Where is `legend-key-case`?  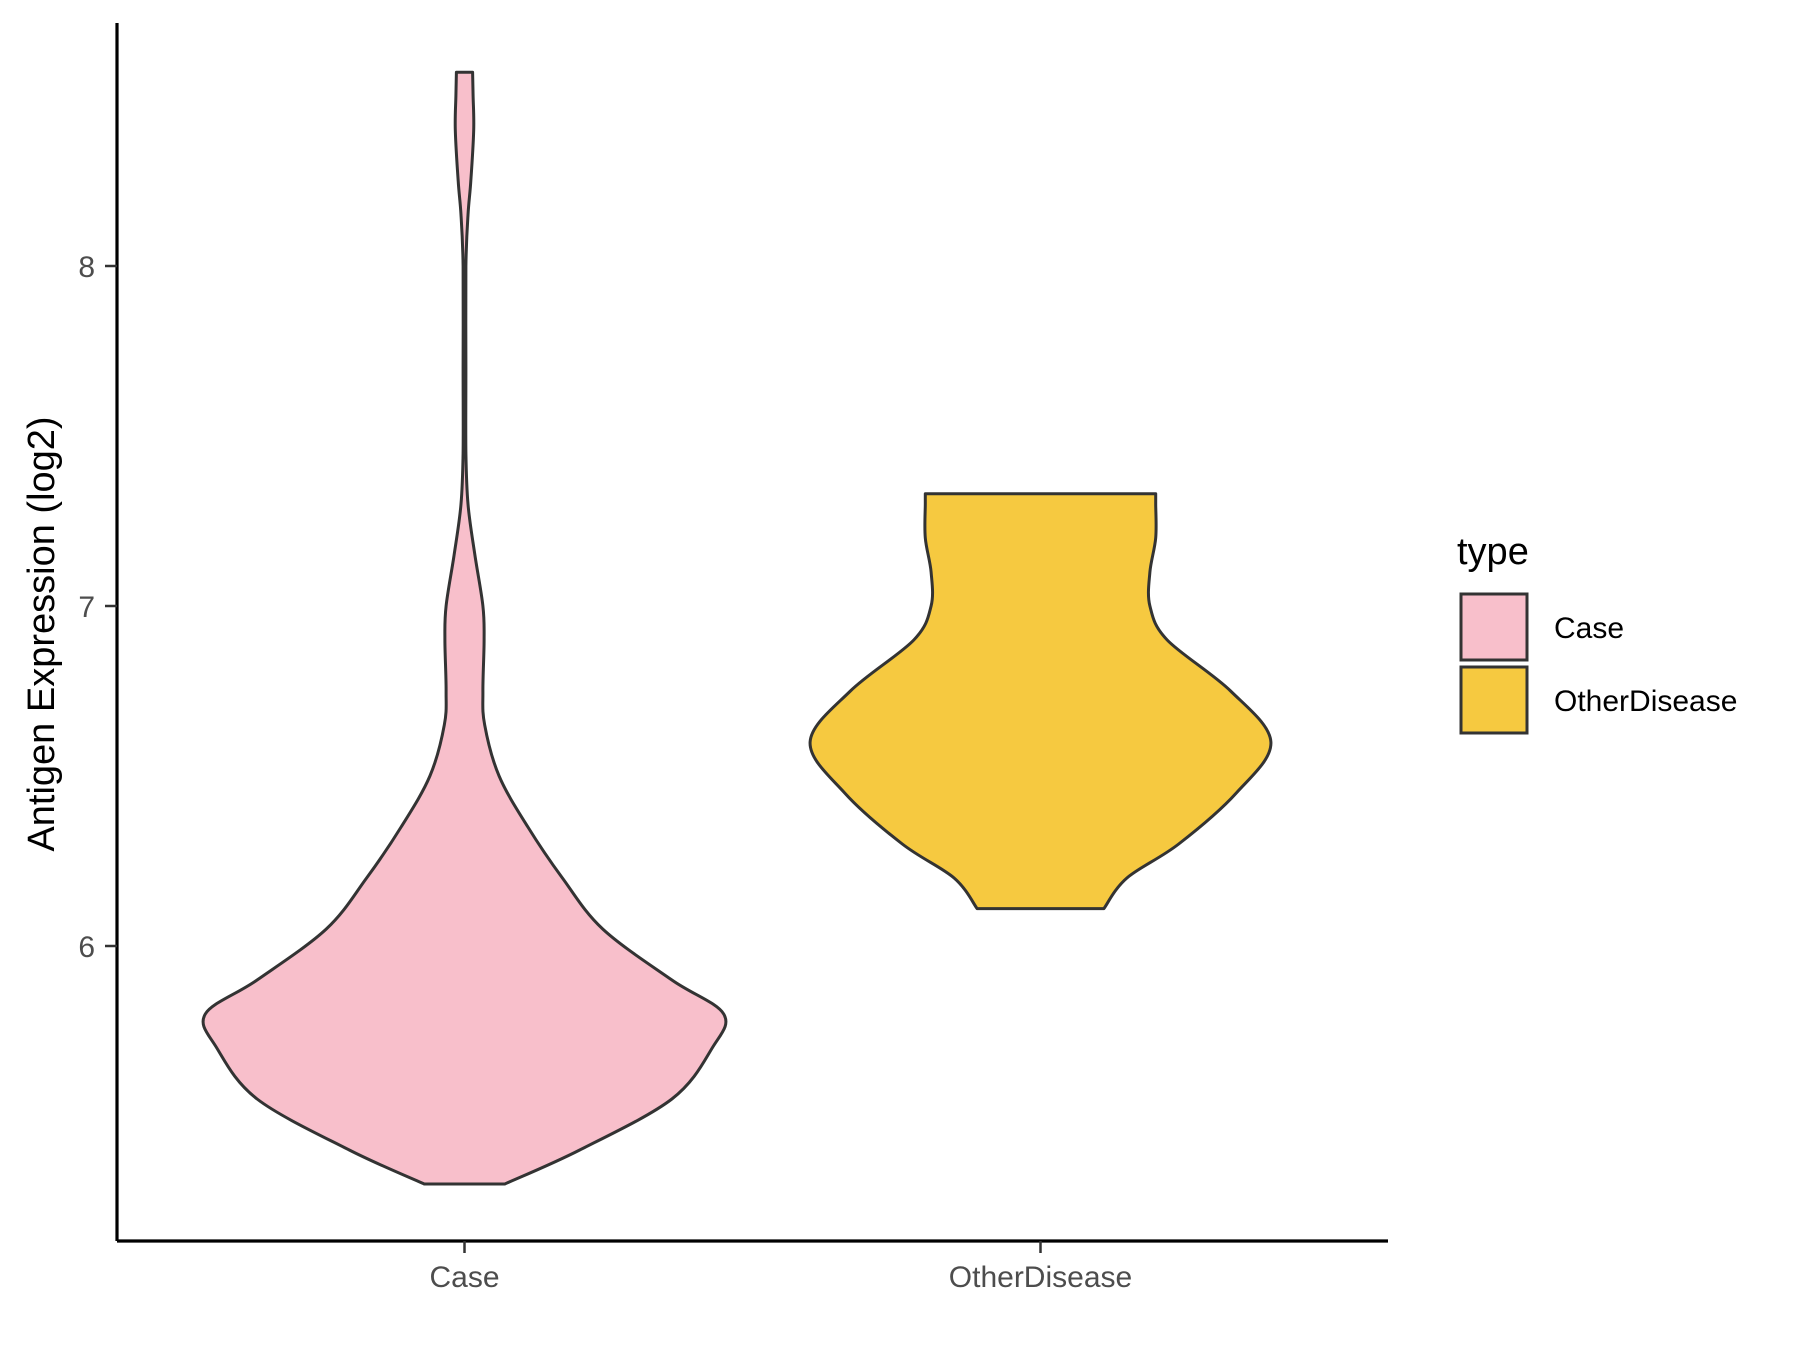
legend-key-case is located at coordinates (1494, 627).